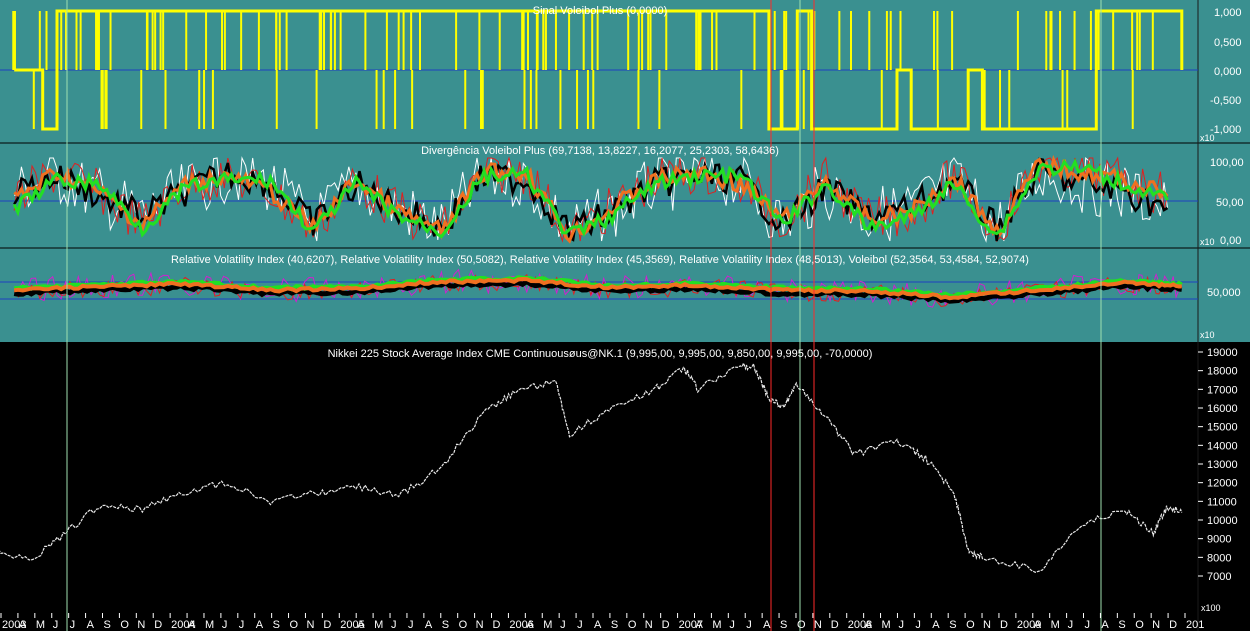 The width and height of the screenshot is (1250, 631). What do you see at coordinates (1029, 625) in the screenshot?
I see `time-tick-label: 2009` at bounding box center [1029, 625].